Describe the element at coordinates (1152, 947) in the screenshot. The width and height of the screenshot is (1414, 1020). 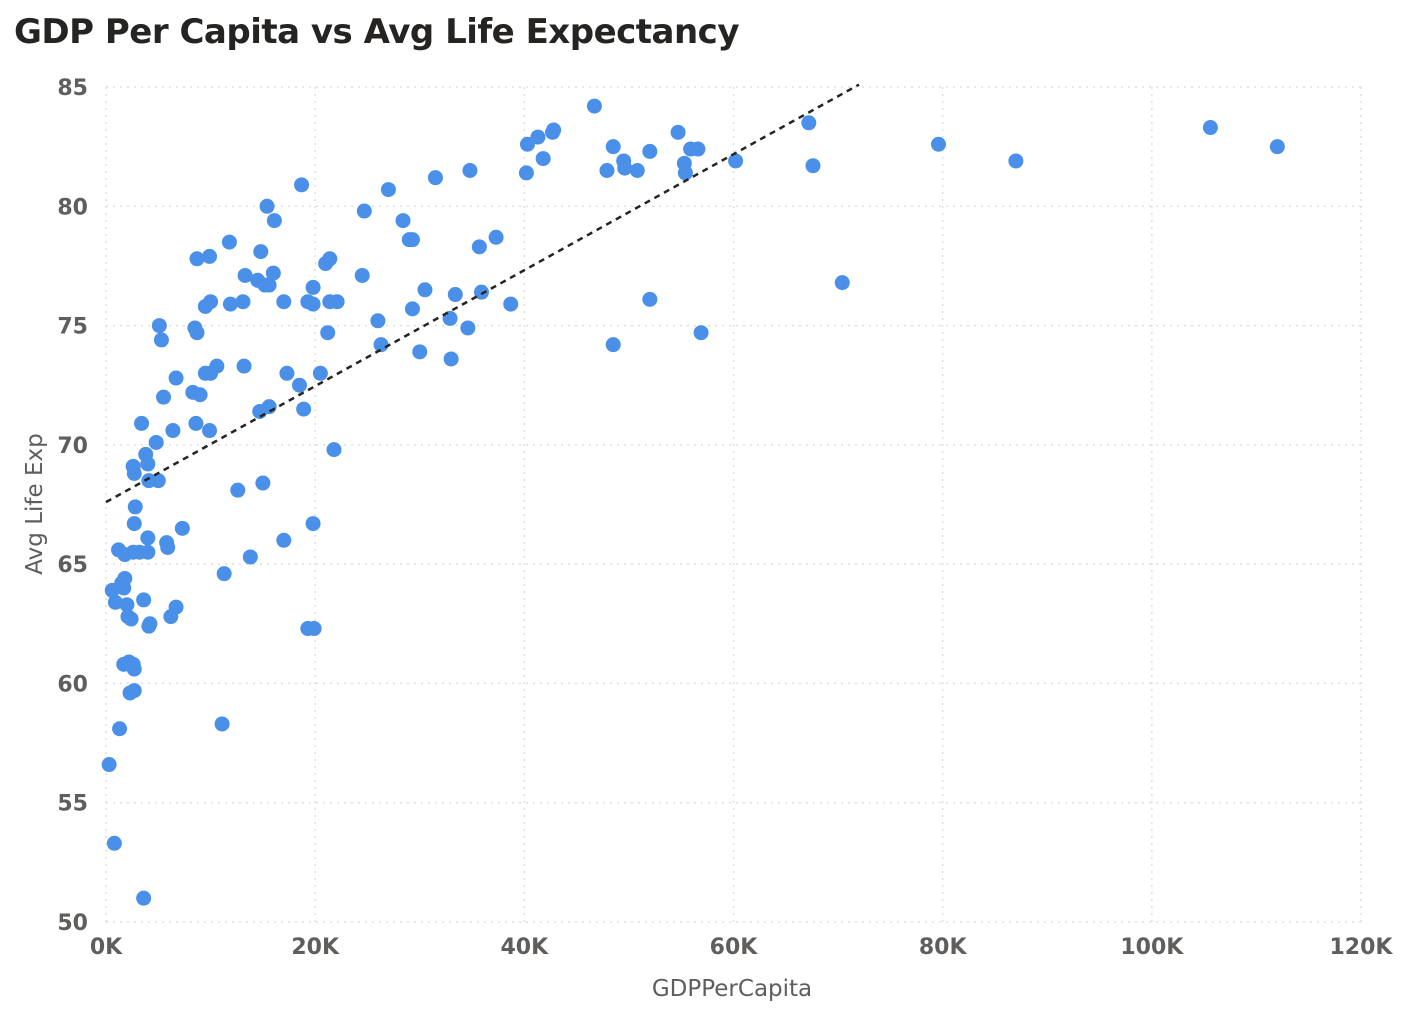
I see `x-tick-label: 100K` at that location.